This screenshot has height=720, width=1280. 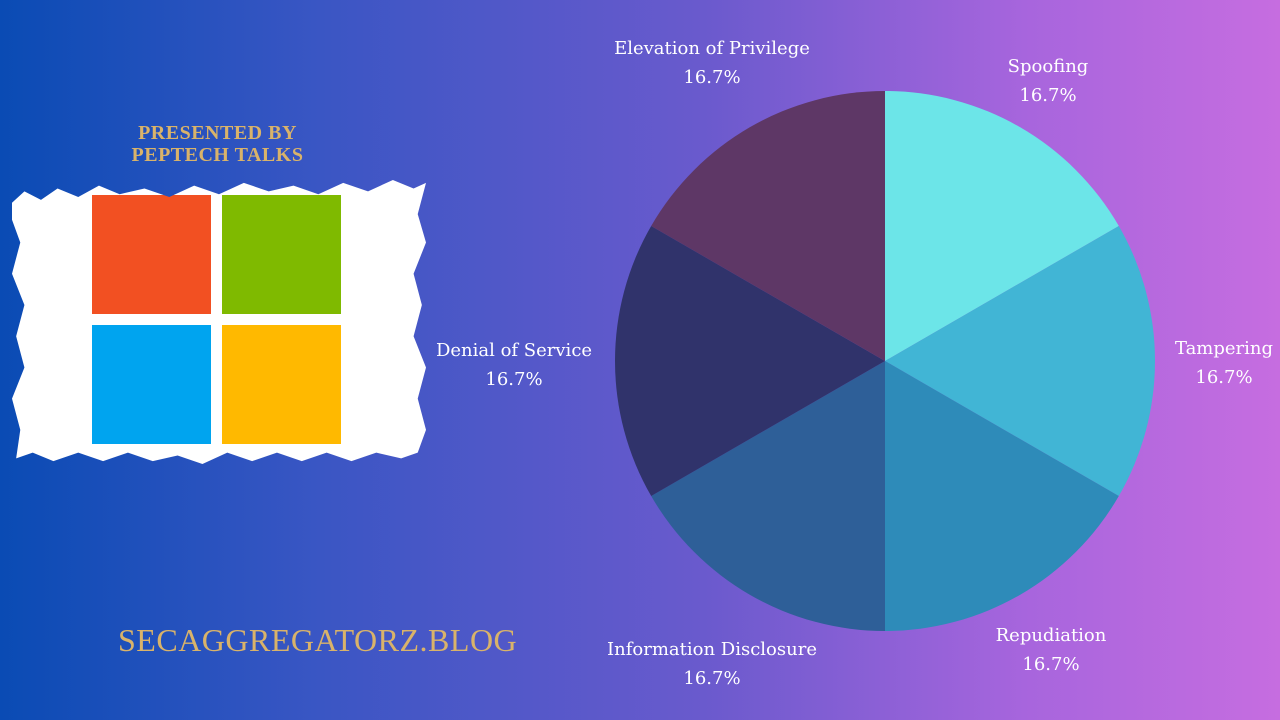 I want to click on microsoft-logo, so click(x=219, y=322).